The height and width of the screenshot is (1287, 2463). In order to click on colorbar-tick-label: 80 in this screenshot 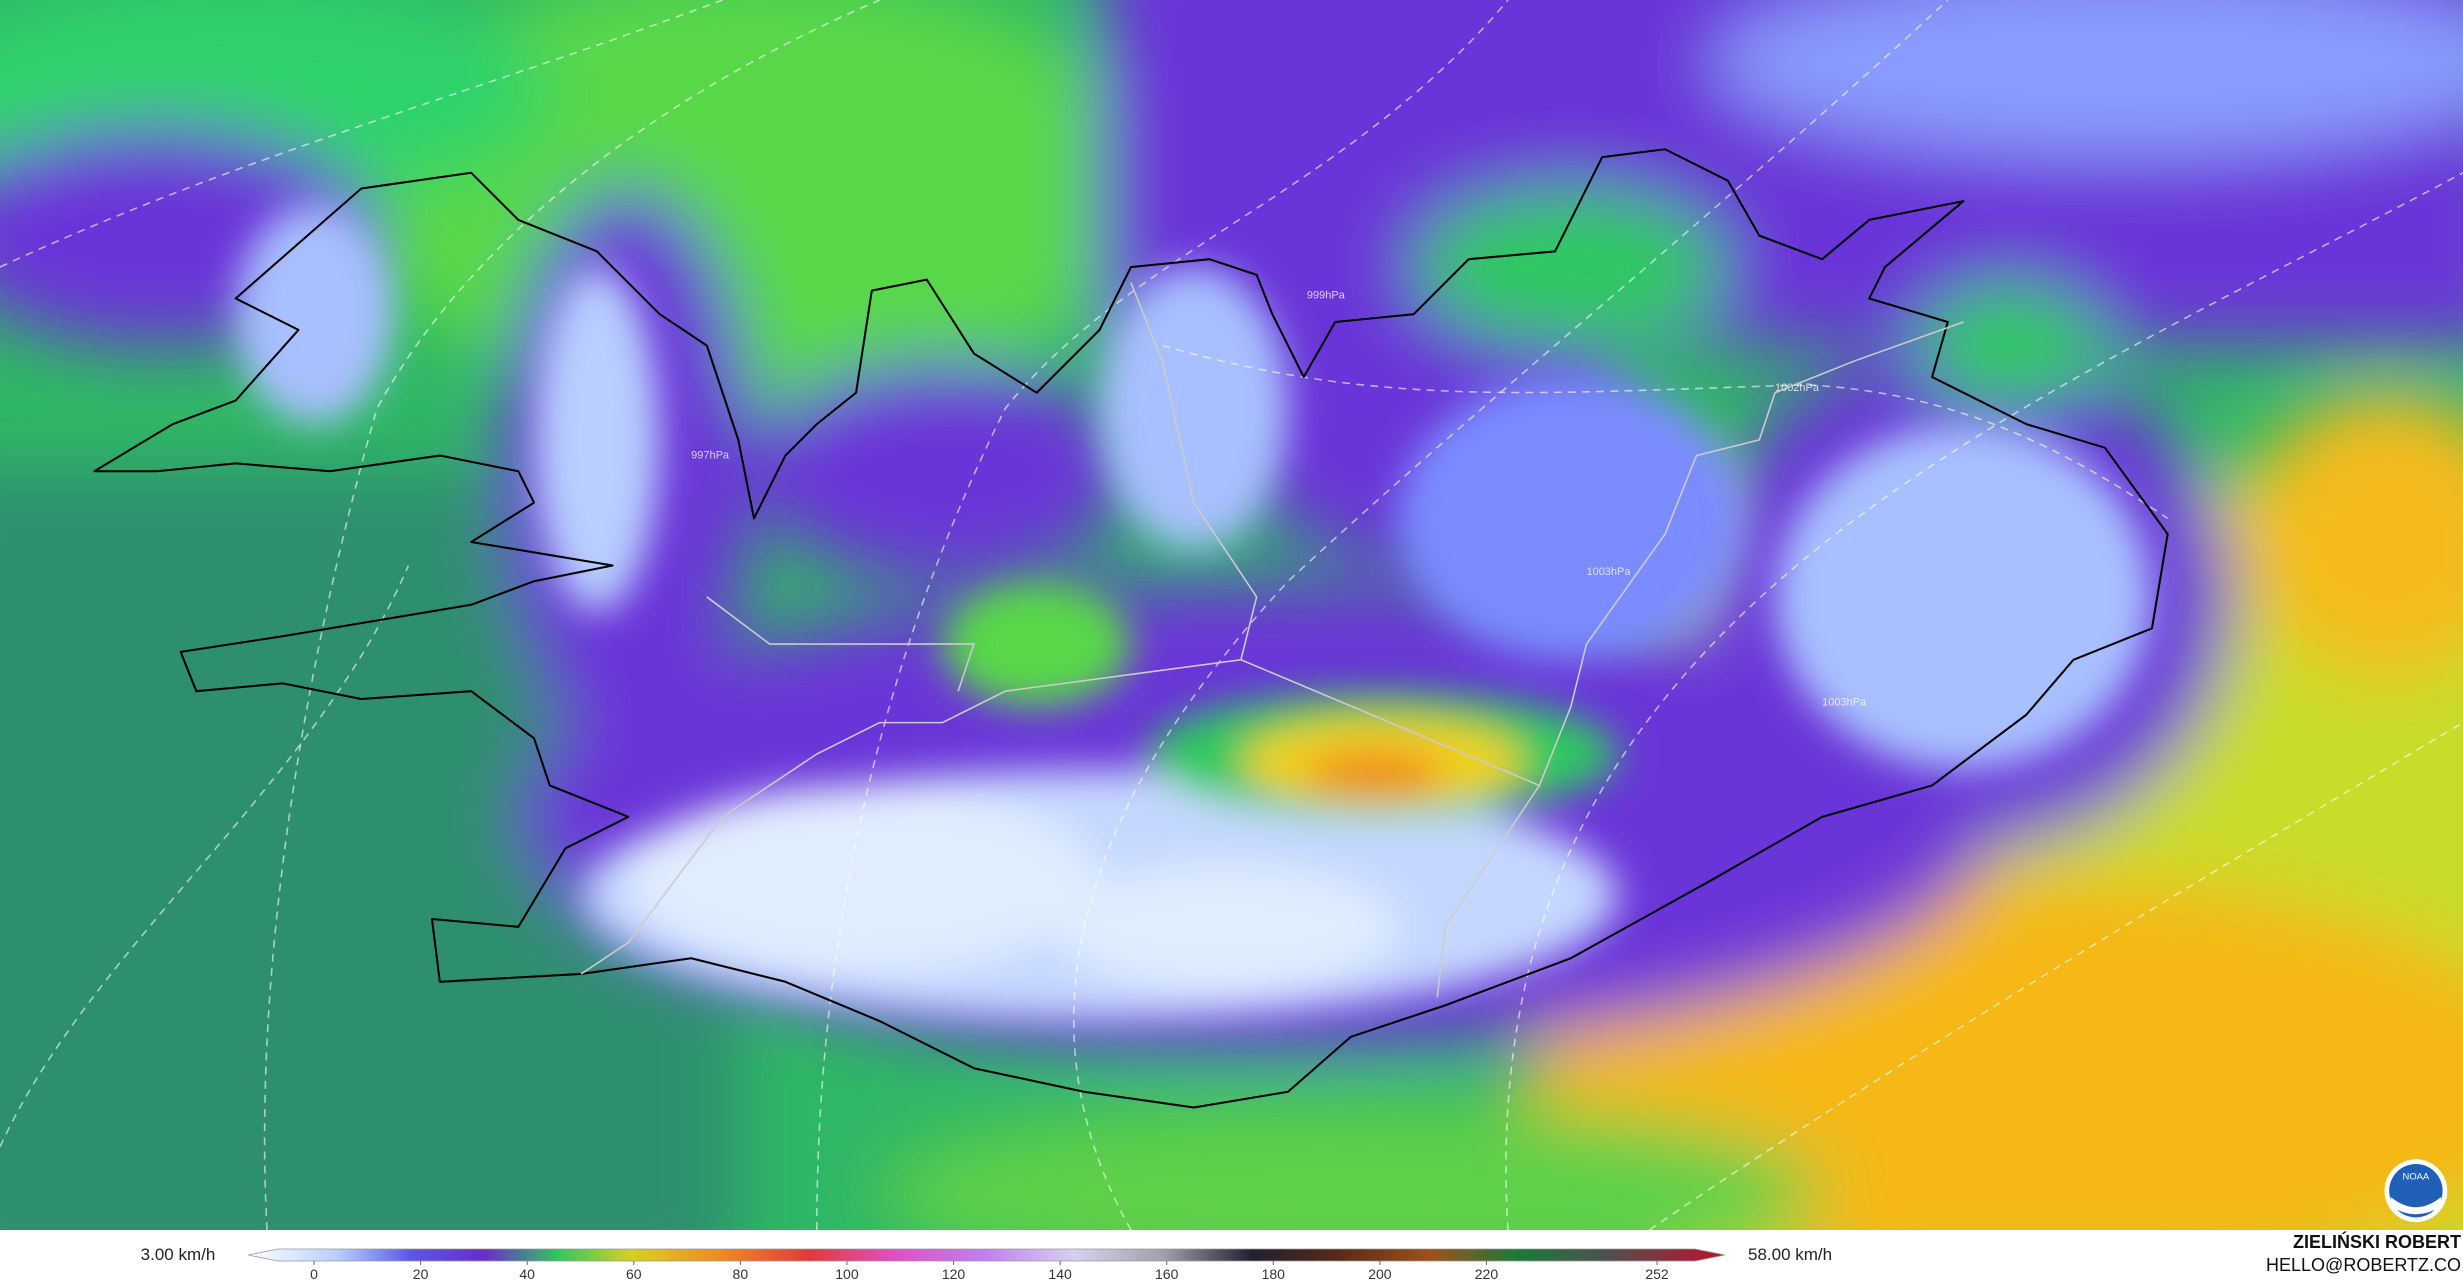, I will do `click(741, 1274)`.